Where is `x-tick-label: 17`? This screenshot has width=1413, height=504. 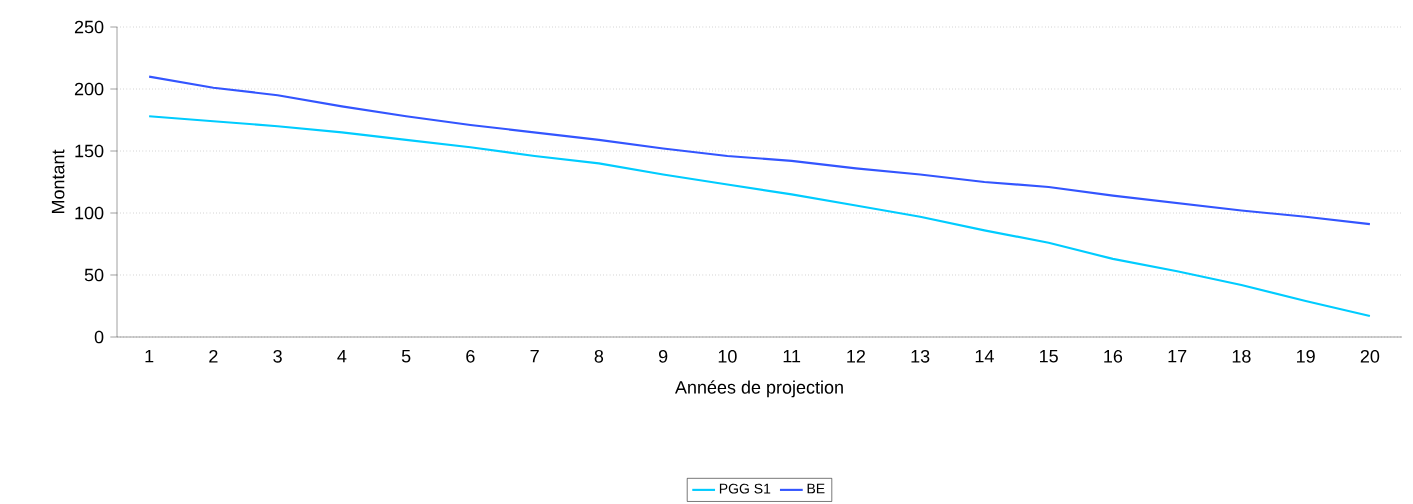
x-tick-label: 17 is located at coordinates (1177, 356).